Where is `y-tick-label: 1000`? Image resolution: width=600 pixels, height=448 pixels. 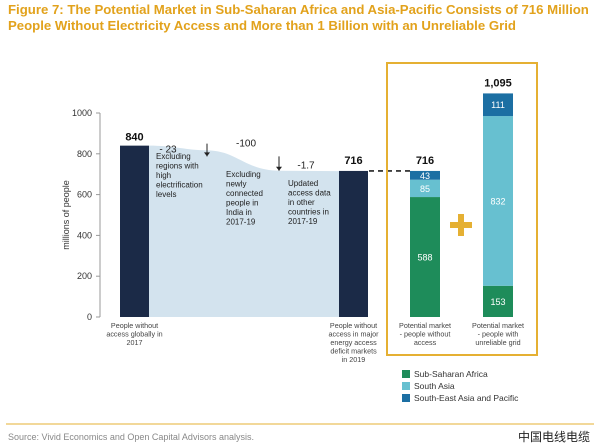 y-tick-label: 1000 is located at coordinates (82, 113).